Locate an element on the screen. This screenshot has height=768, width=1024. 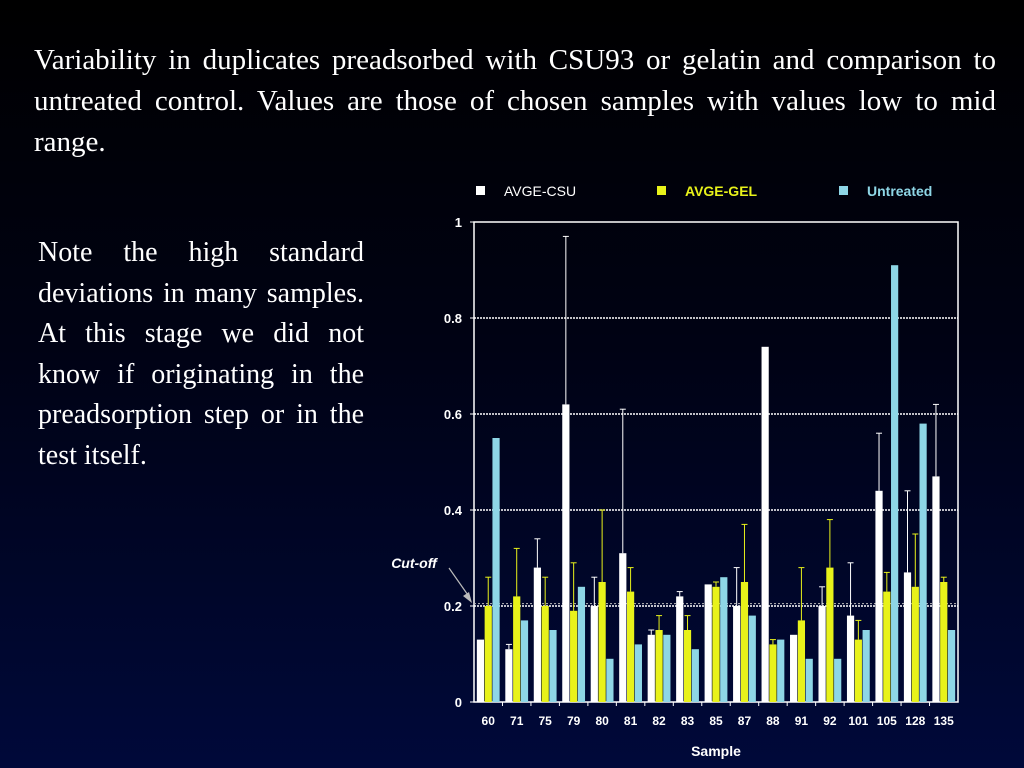
x-tick-label: 135 is located at coordinates (944, 721).